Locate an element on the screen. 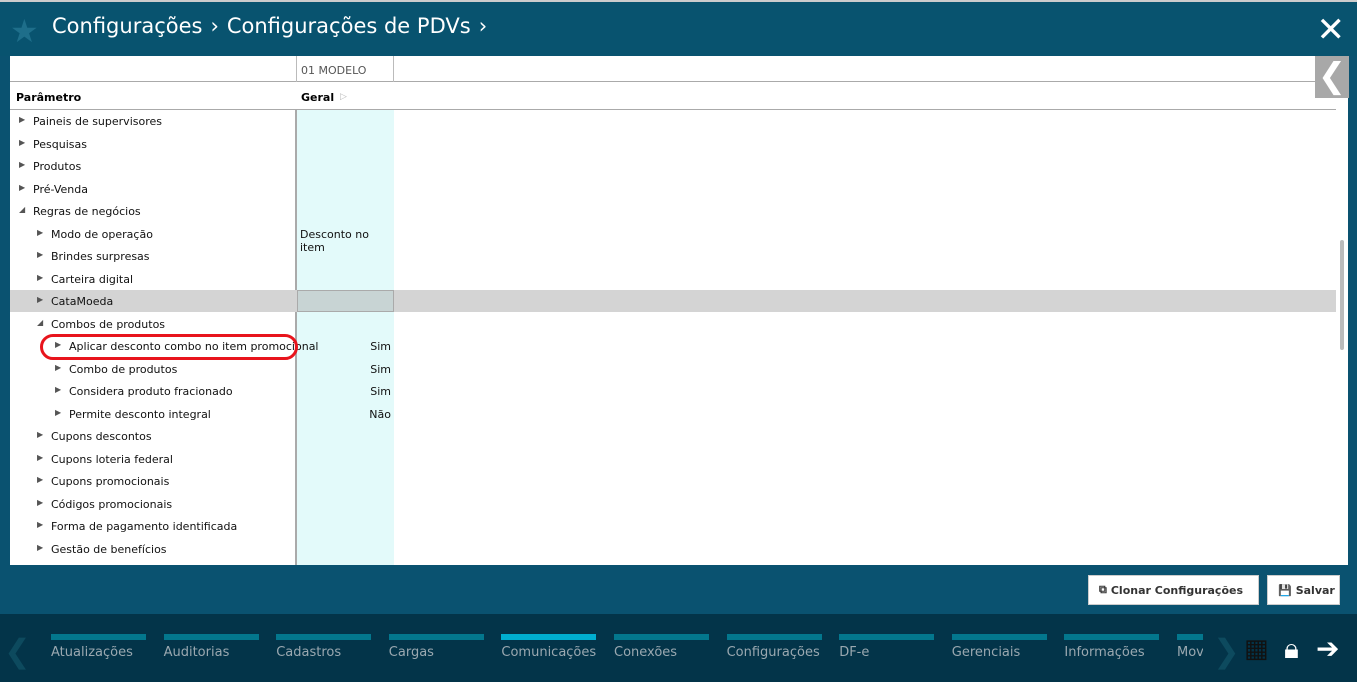 This screenshot has height=682, width=1357. tree-row: ◢ Regras de negócios is located at coordinates (673, 211).